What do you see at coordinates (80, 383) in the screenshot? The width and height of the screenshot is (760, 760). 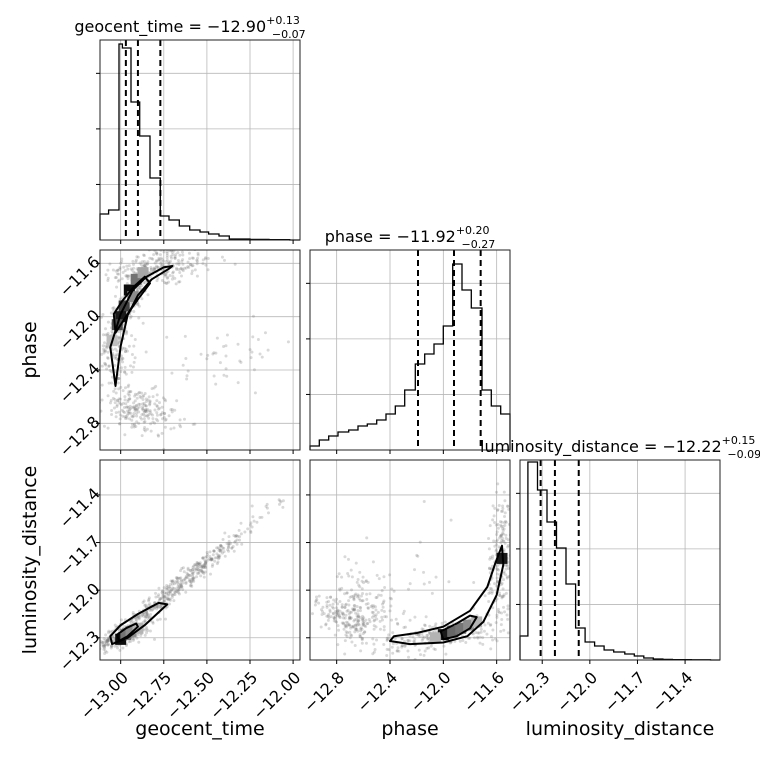 I see `y-tick-label-phase: −12.4` at bounding box center [80, 383].